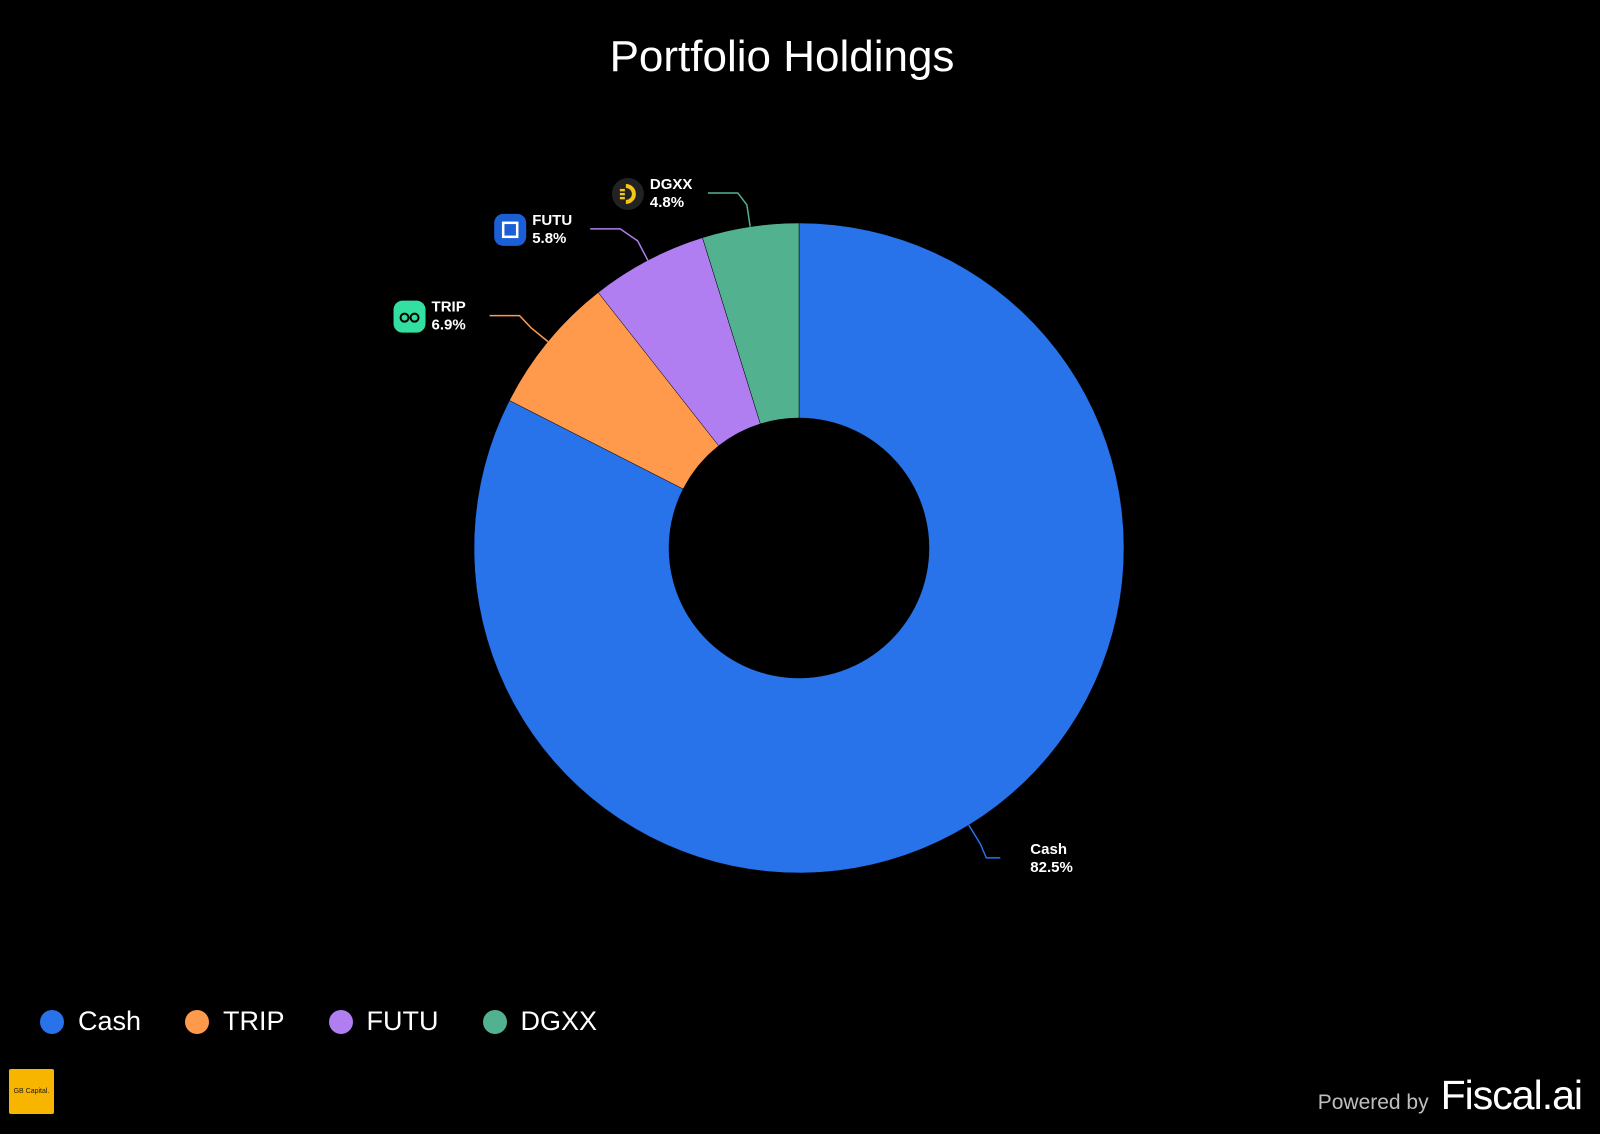 This screenshot has width=1600, height=1134. Describe the element at coordinates (494, 1021) in the screenshot. I see `legend-swatch-dgxx` at that location.